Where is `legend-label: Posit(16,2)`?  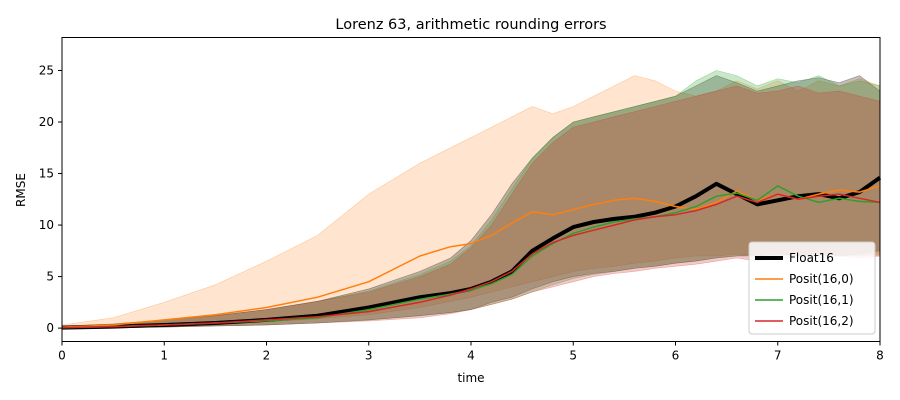
legend-label: Posit(16,2) is located at coordinates (821, 321).